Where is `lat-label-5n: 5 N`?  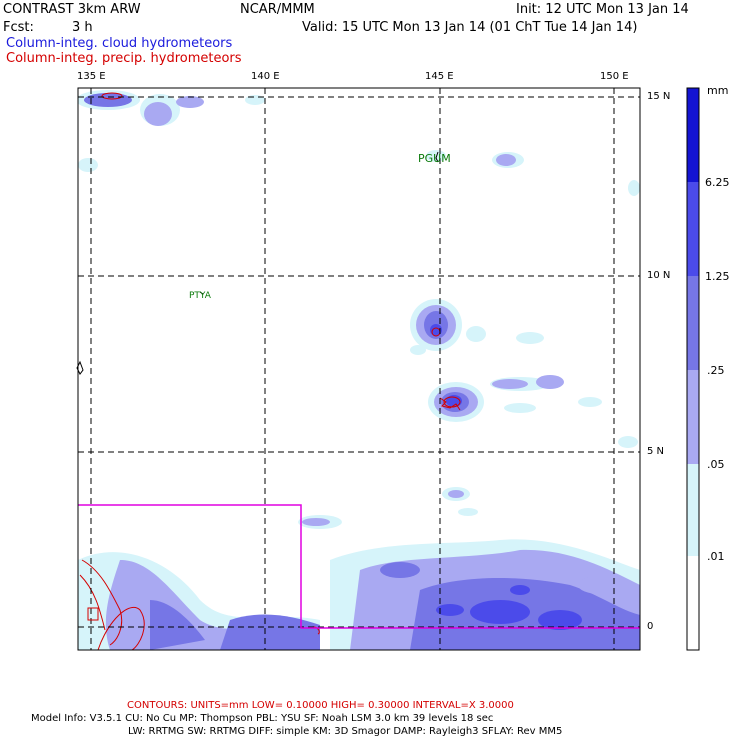
lat-label-5n: 5 N is located at coordinates (656, 451).